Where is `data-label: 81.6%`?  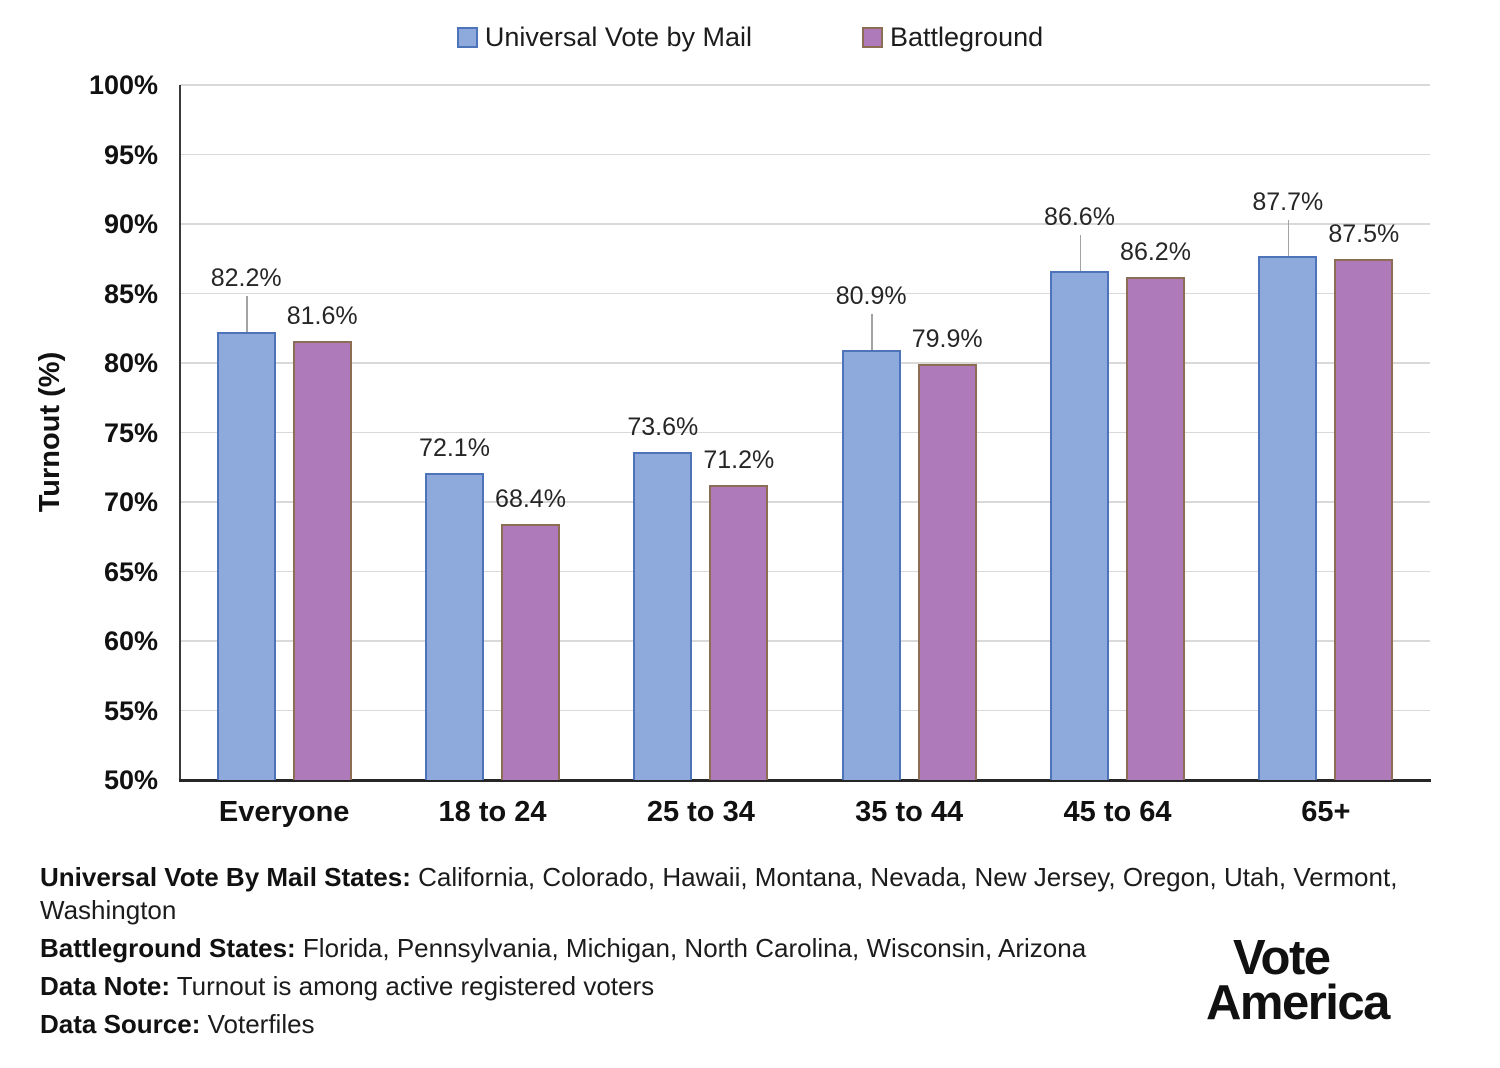 data-label: 81.6% is located at coordinates (322, 315).